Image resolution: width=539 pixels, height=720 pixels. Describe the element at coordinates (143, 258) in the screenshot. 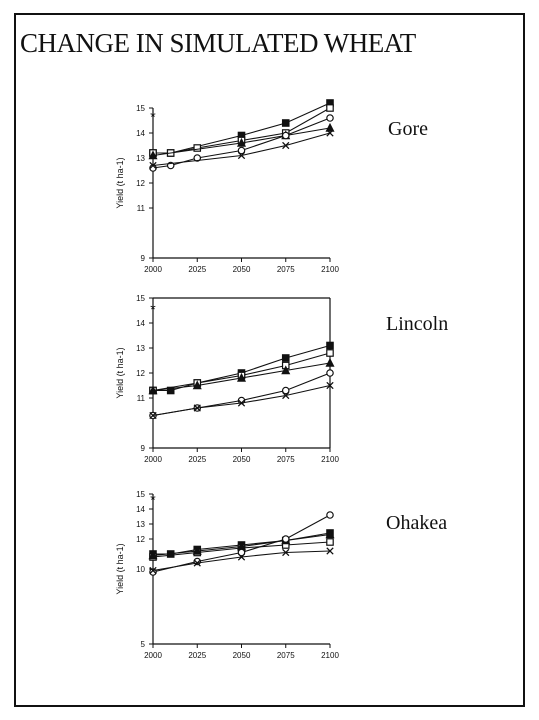

I see `gore-y-tick-label: 9` at that location.